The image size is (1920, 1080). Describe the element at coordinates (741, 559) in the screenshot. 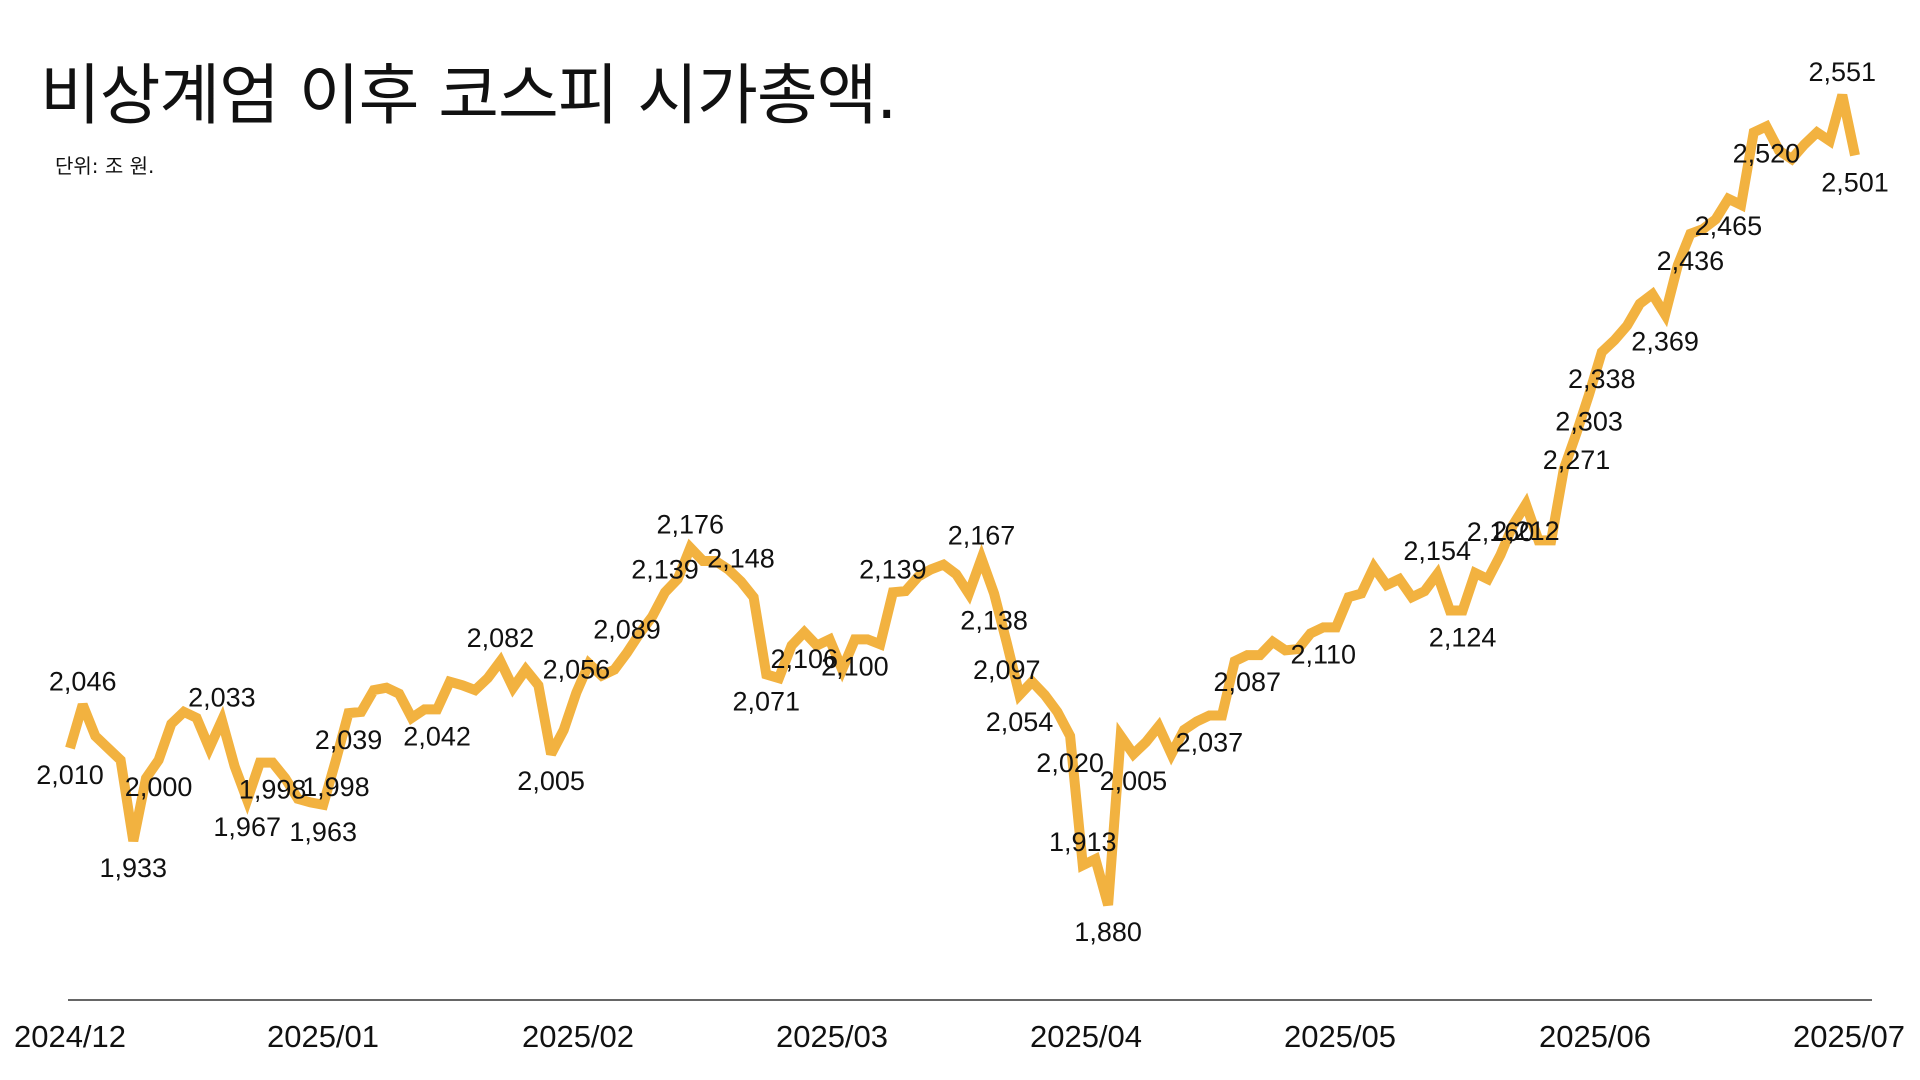

I see `data-label: 2,148` at that location.